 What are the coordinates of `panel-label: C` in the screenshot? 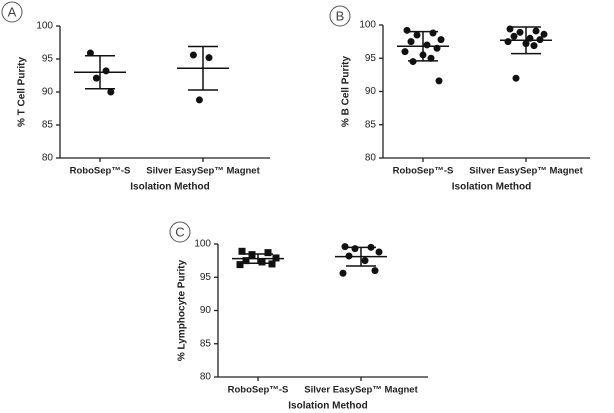 It's located at (179, 231).